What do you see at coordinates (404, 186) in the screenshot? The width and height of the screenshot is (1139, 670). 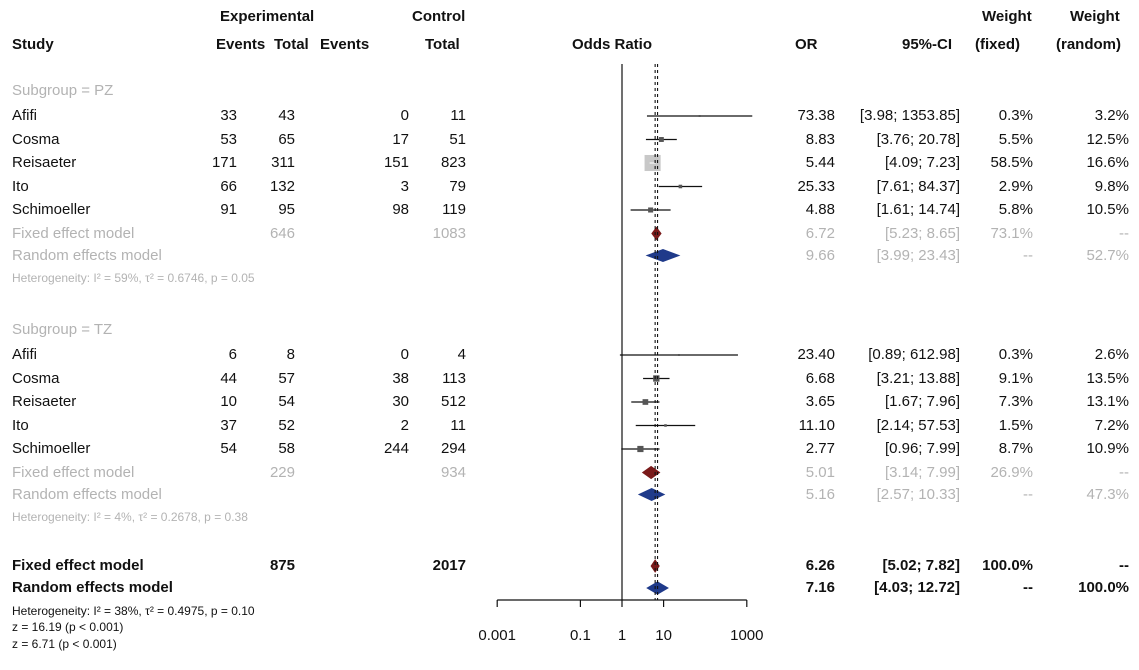 I see `ctl-events: 3` at bounding box center [404, 186].